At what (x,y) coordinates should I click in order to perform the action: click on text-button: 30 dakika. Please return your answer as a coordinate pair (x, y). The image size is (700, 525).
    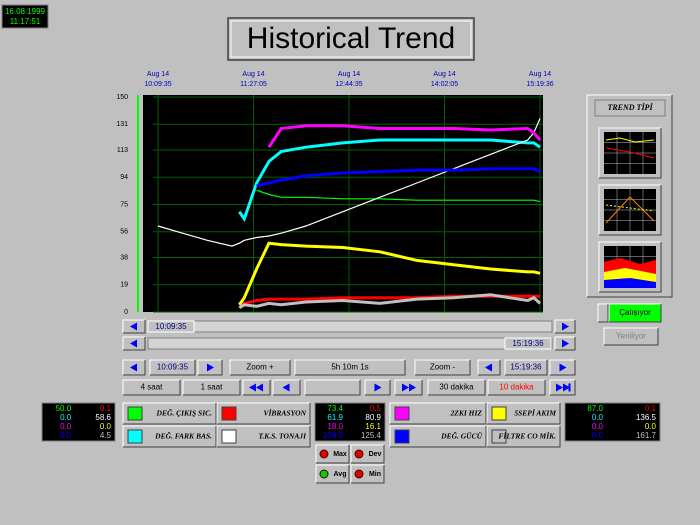
    Looking at the image, I should click on (456, 387).